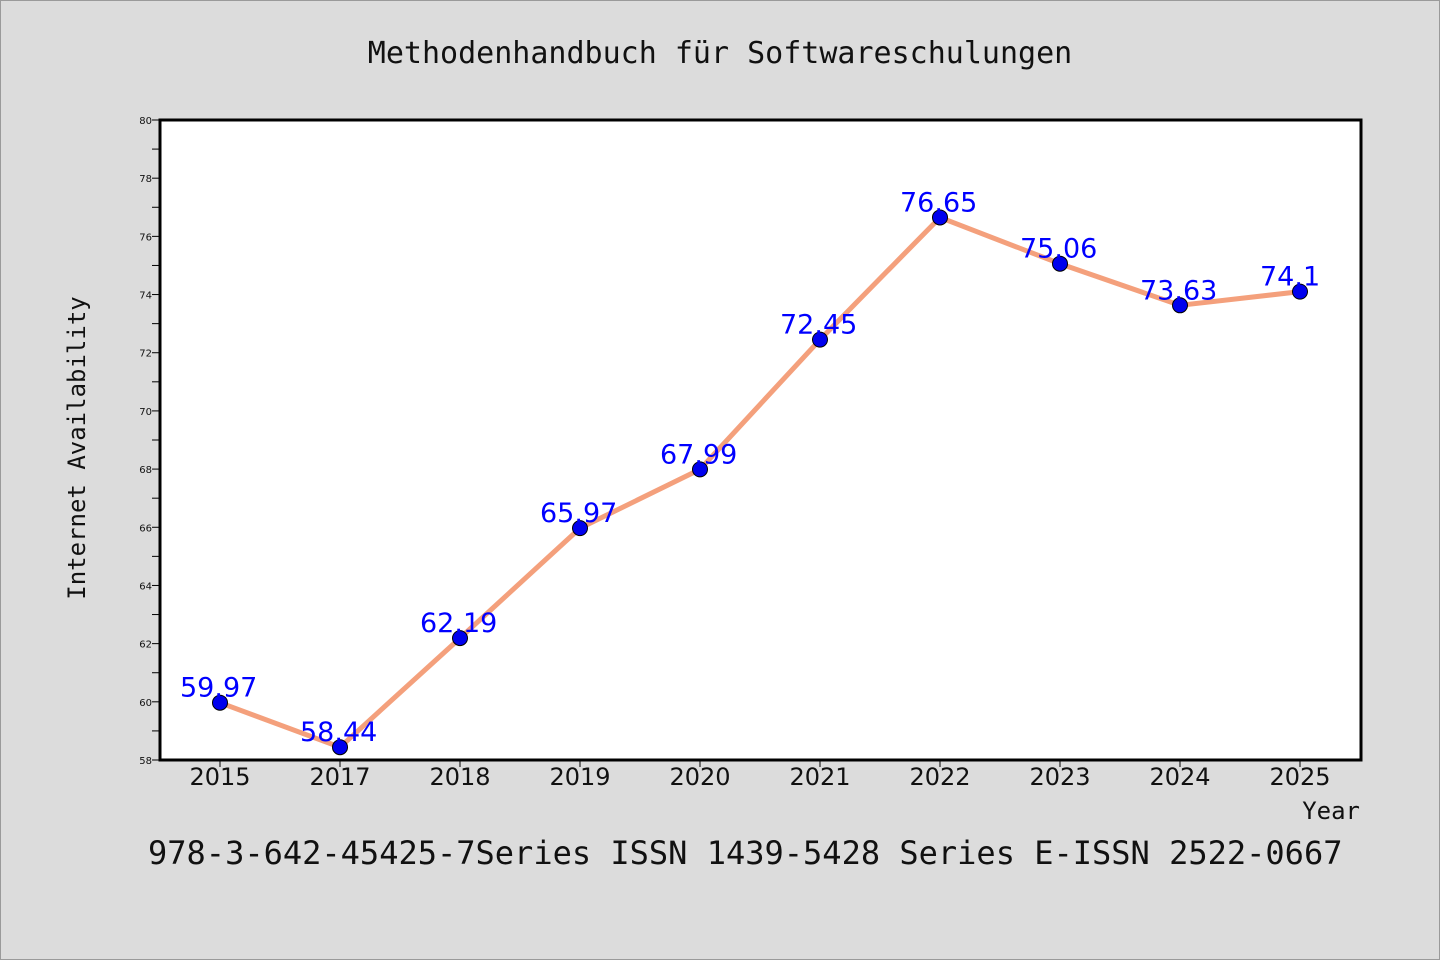 The height and width of the screenshot is (960, 1440). Describe the element at coordinates (145, 645) in the screenshot. I see `y-tick-label: 62` at that location.